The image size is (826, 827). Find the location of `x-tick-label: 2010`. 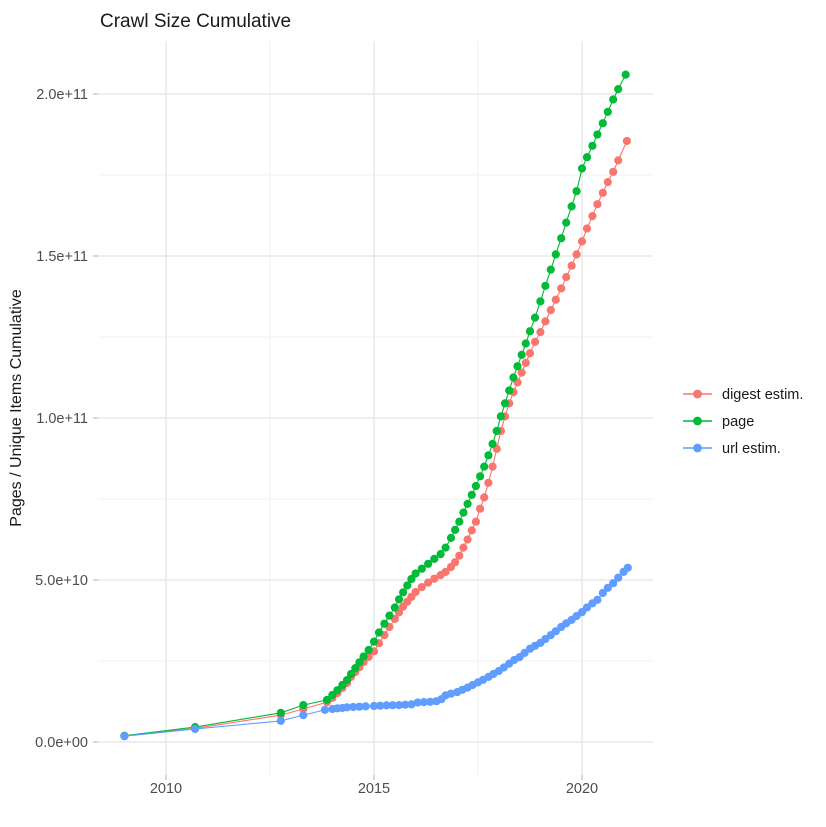

x-tick-label: 2010 is located at coordinates (166, 789).